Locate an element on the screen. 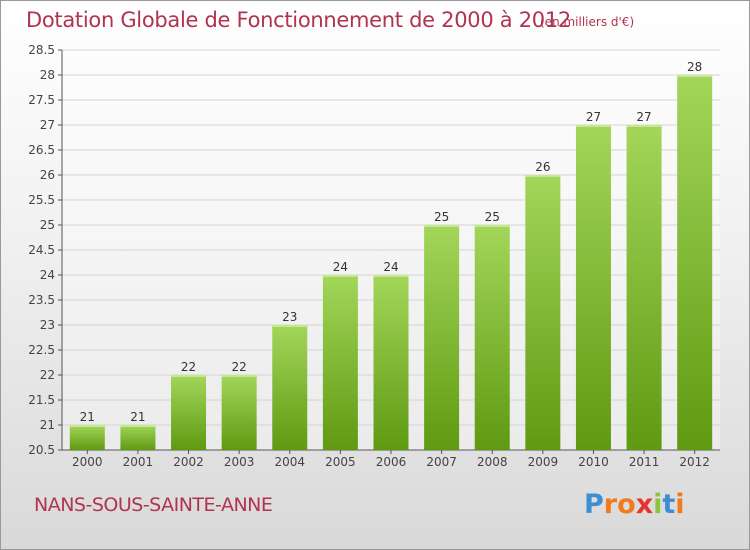 The height and width of the screenshot is (550, 750). bar-2003 is located at coordinates (239, 412).